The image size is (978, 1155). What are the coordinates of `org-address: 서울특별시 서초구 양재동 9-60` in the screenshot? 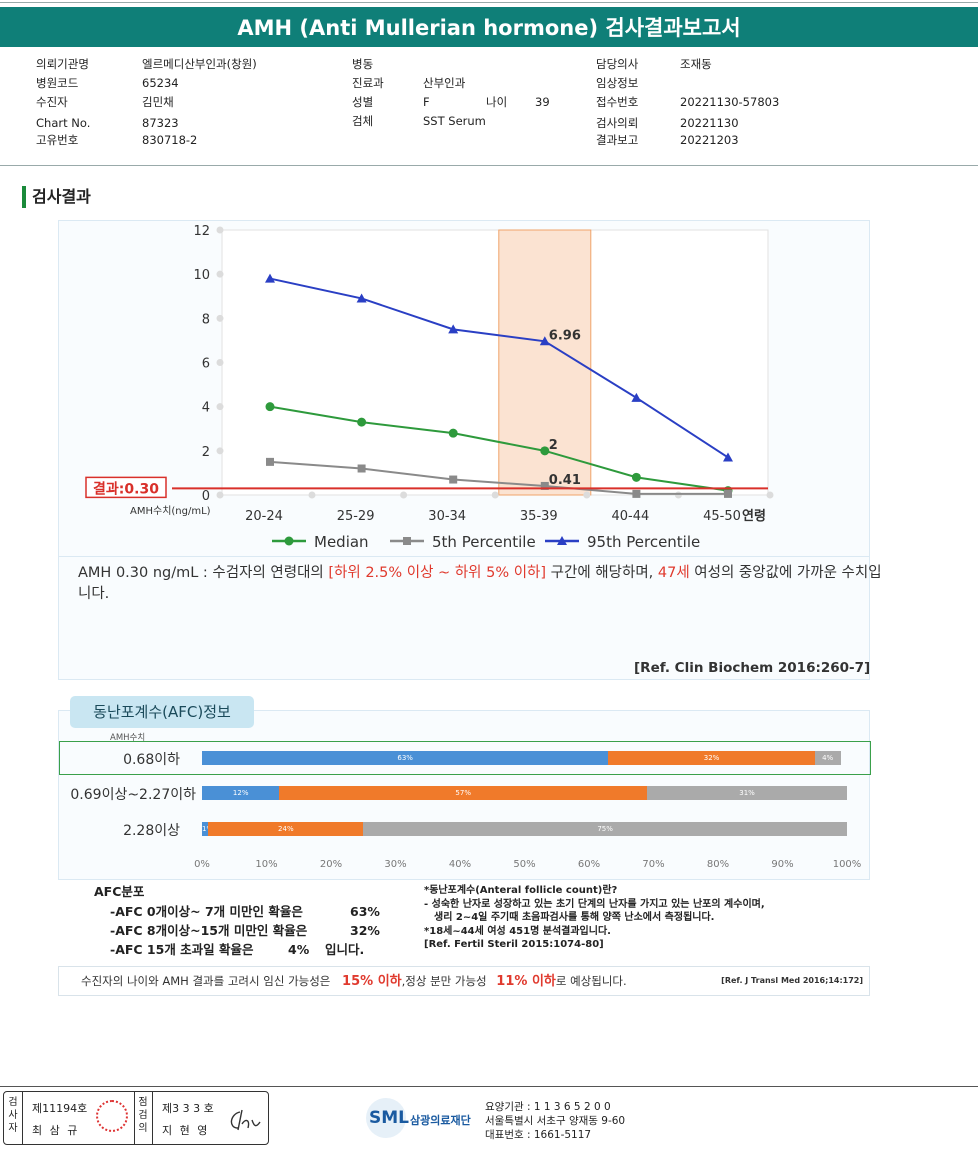 It's located at (555, 1121).